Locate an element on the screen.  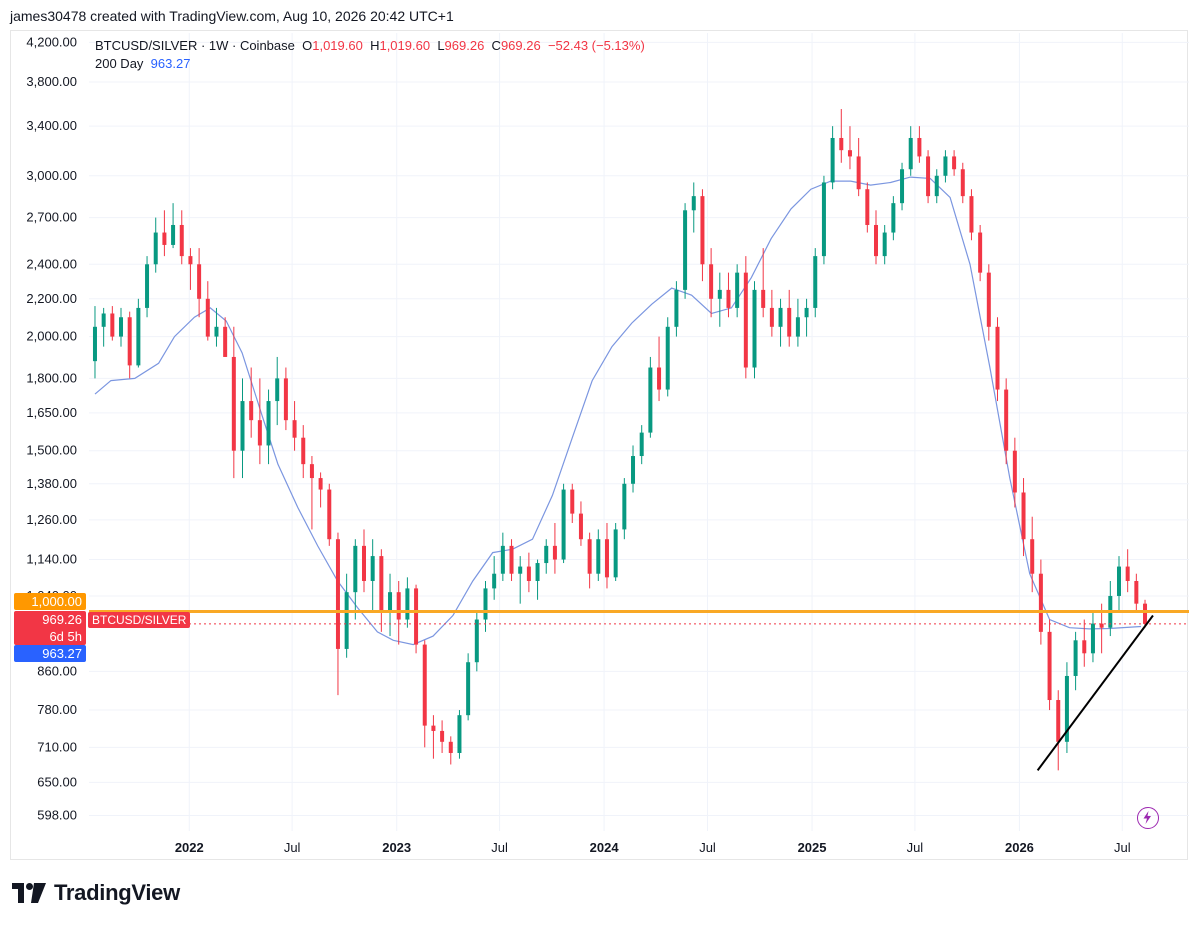
time-axis: 2022 Jul 2023 Jul 2024 Jul 2025 Jul 2026 Jul is located at coordinates (653, 847).